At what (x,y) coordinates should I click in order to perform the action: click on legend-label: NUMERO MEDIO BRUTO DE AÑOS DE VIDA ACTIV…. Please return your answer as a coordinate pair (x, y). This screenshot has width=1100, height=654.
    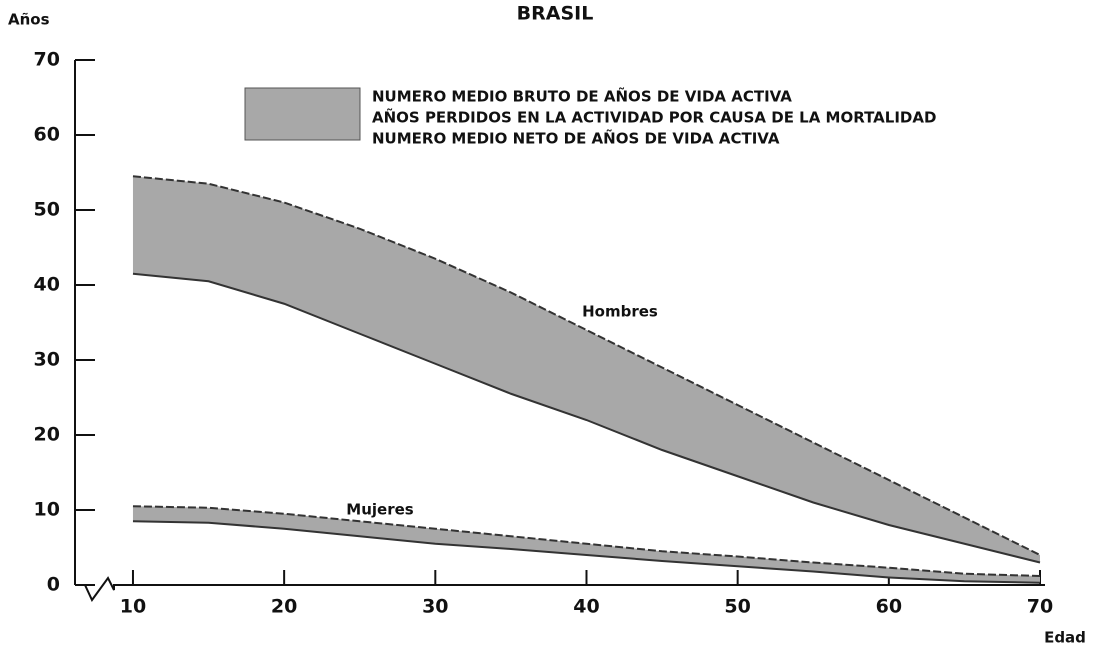
    Looking at the image, I should click on (582, 96).